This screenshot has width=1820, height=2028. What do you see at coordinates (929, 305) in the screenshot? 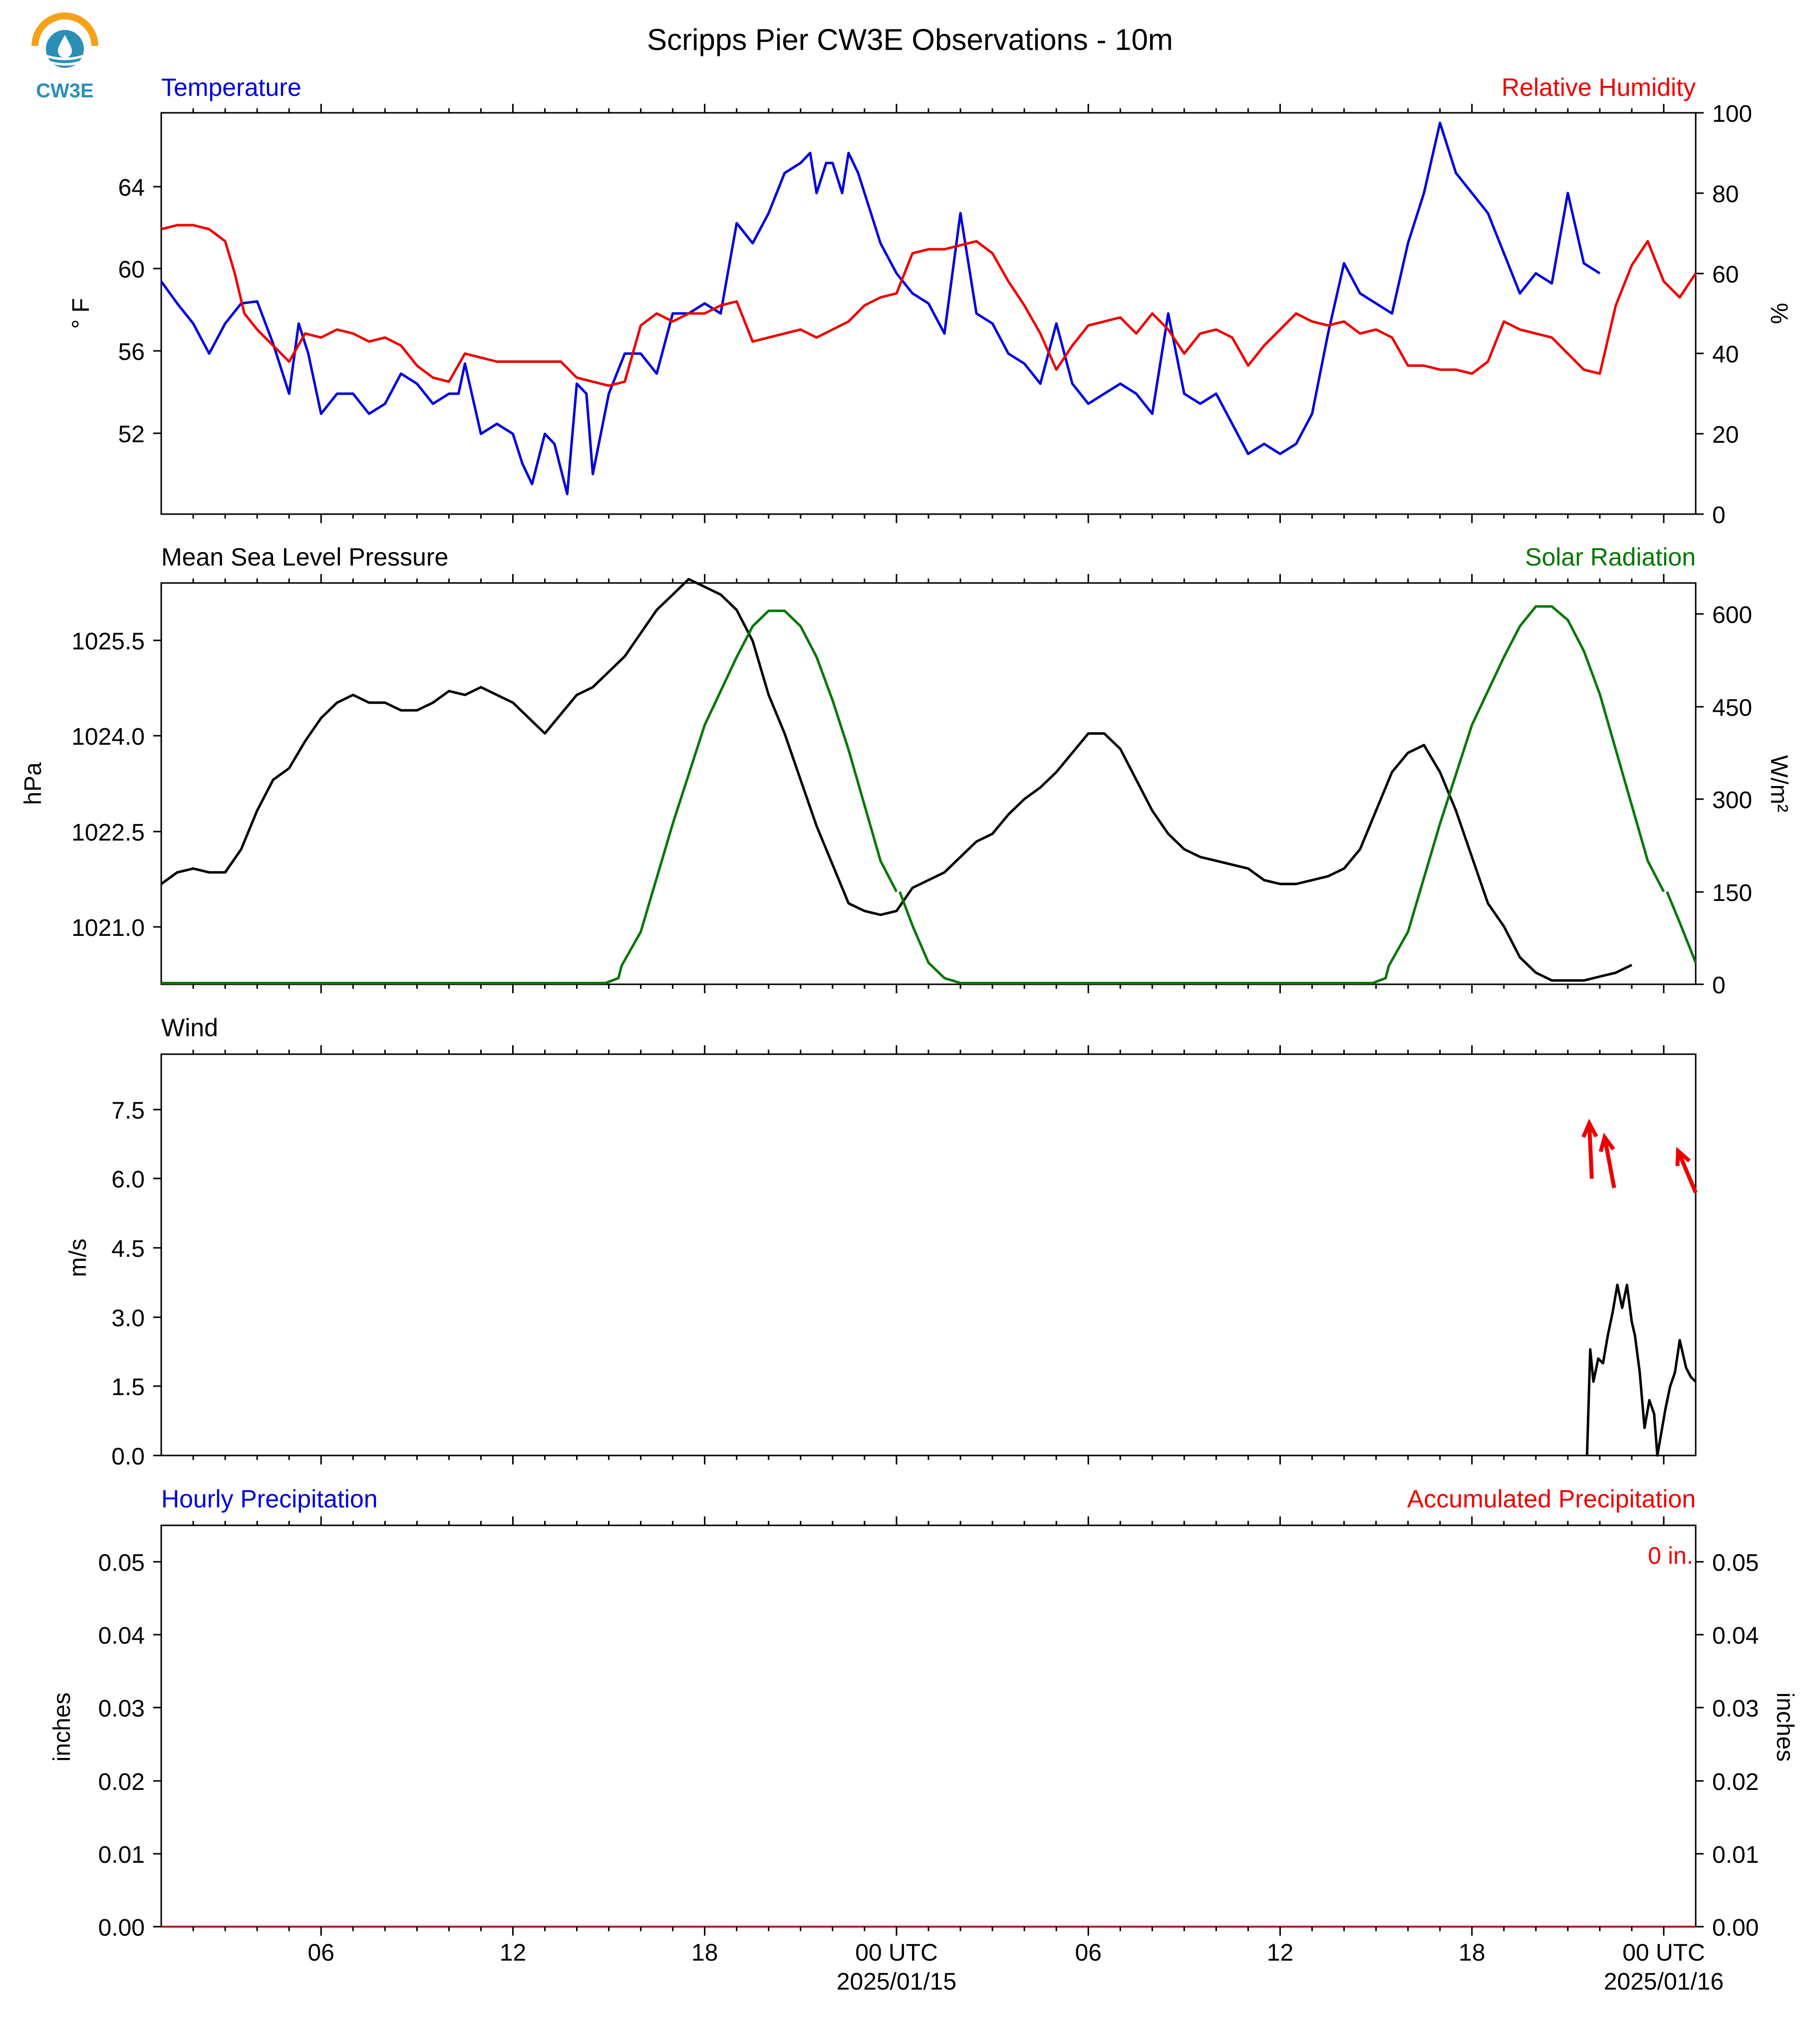
I see `humidity-series-line` at bounding box center [929, 305].